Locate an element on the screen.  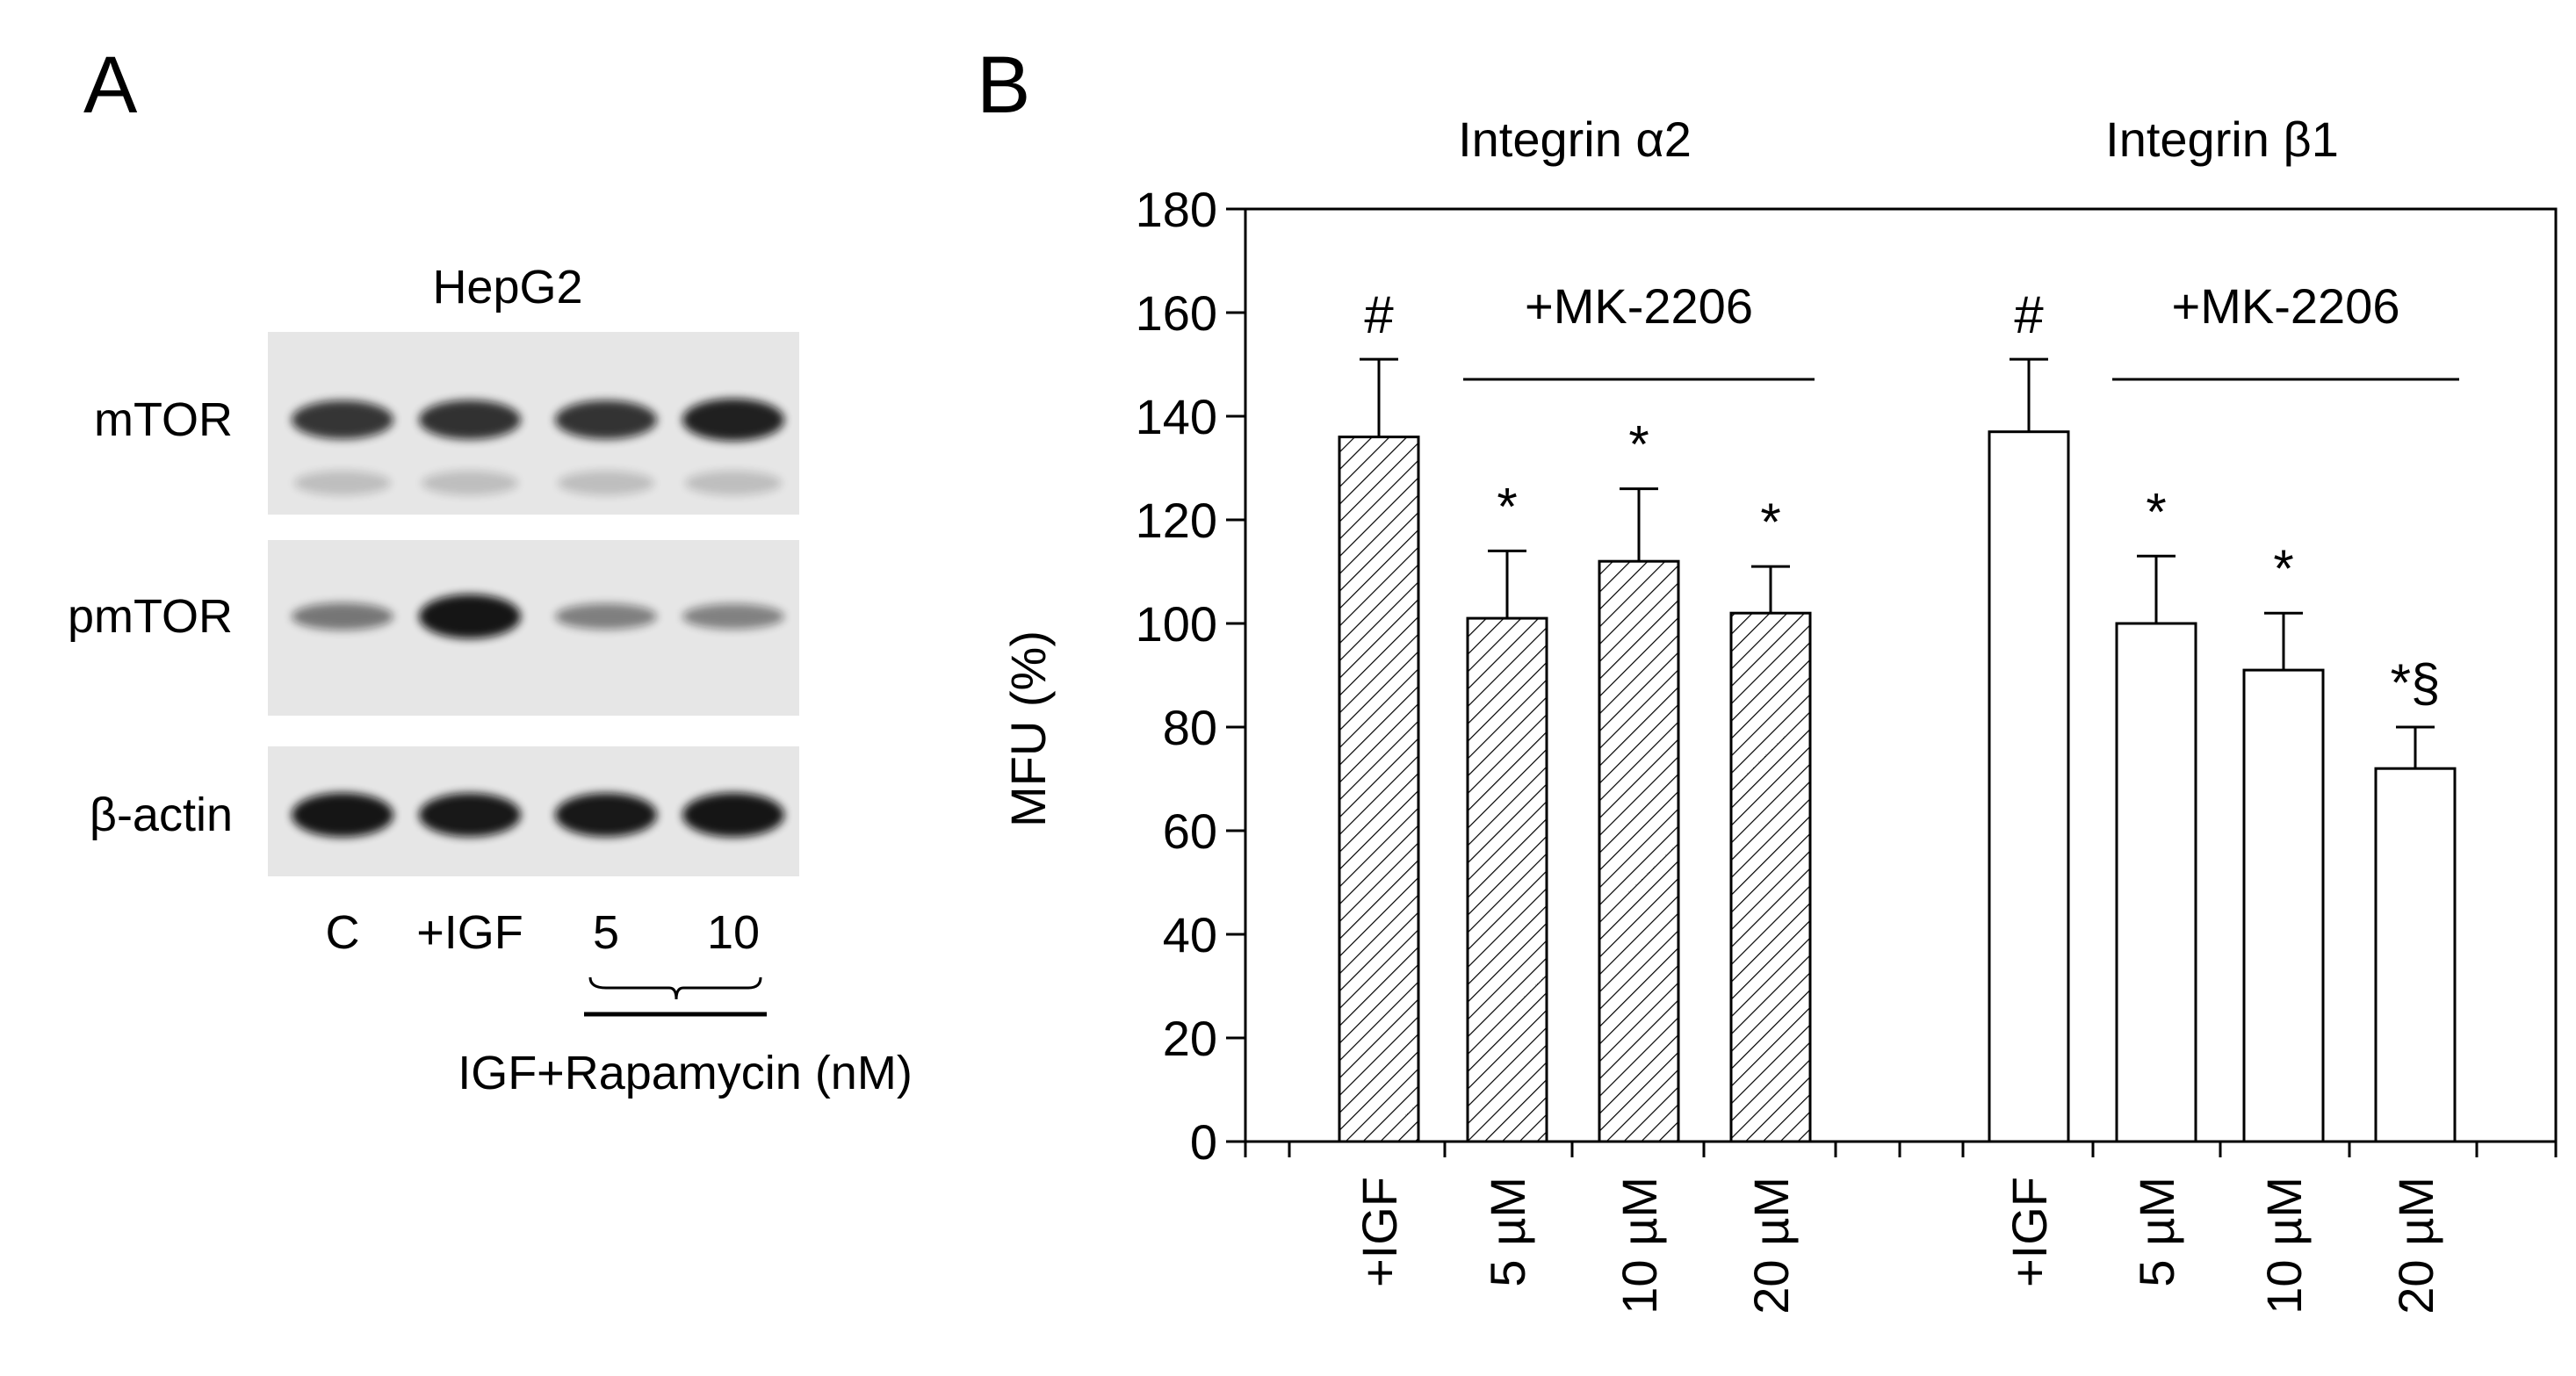
y-tick-label: 60 is located at coordinates (1190, 831).